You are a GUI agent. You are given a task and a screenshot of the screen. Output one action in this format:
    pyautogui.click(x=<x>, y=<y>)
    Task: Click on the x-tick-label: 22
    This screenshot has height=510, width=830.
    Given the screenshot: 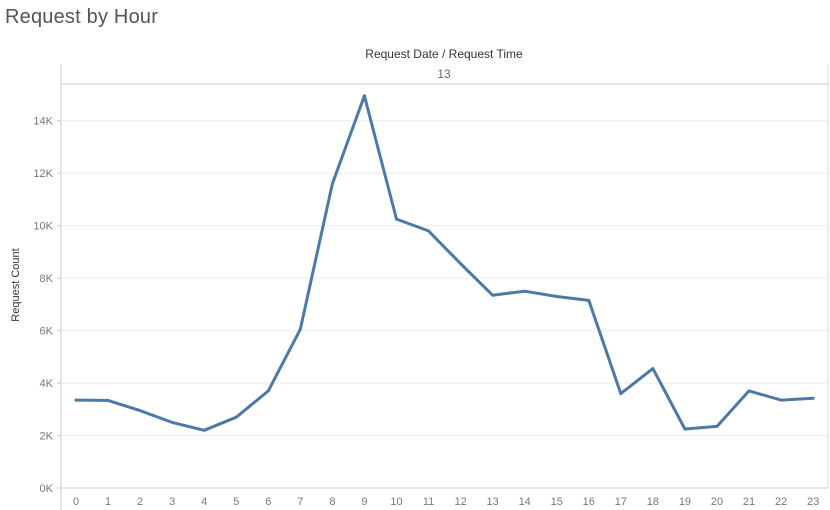 What is the action you would take?
    pyautogui.click(x=781, y=502)
    